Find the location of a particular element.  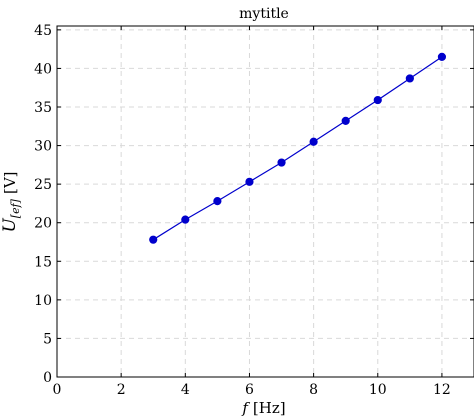

x-tick-label: 4 is located at coordinates (185, 390).